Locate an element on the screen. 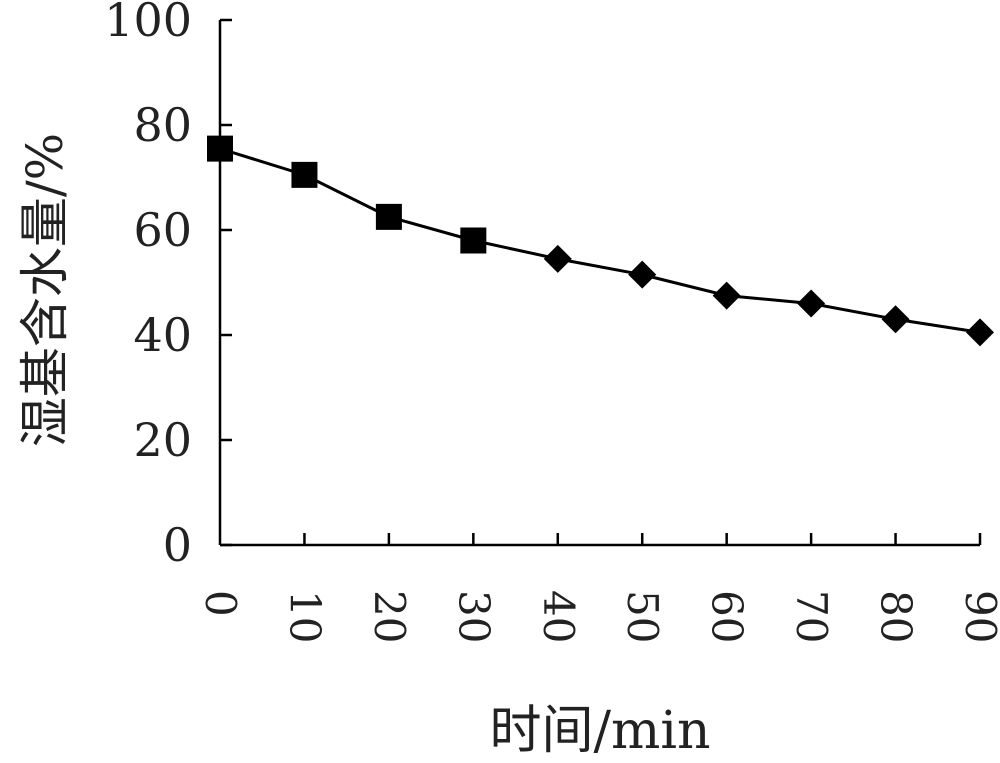 This screenshot has height=763, width=1000. x-tick-label: 20 is located at coordinates (389, 616).